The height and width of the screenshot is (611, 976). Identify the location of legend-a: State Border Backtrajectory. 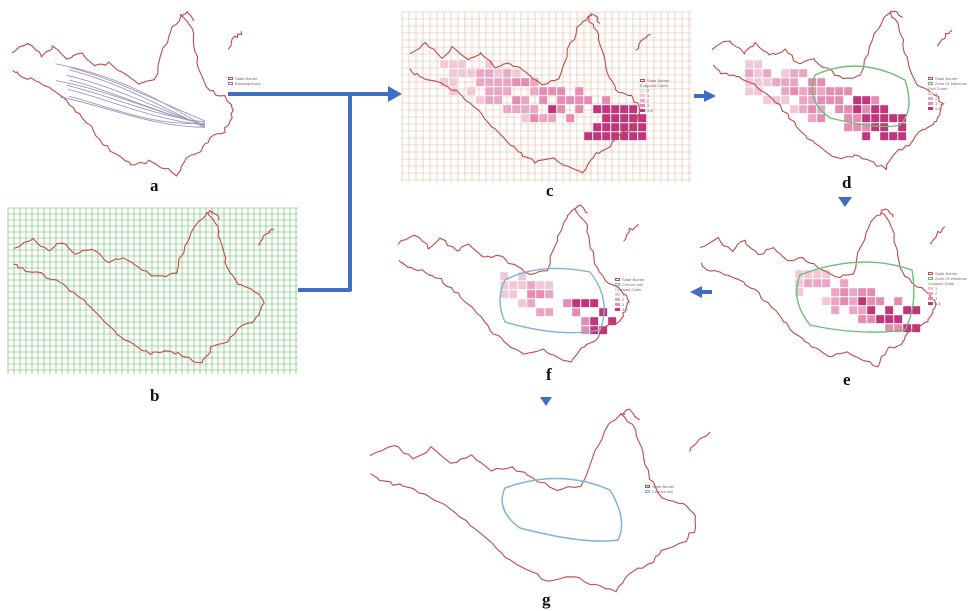
(244, 81).